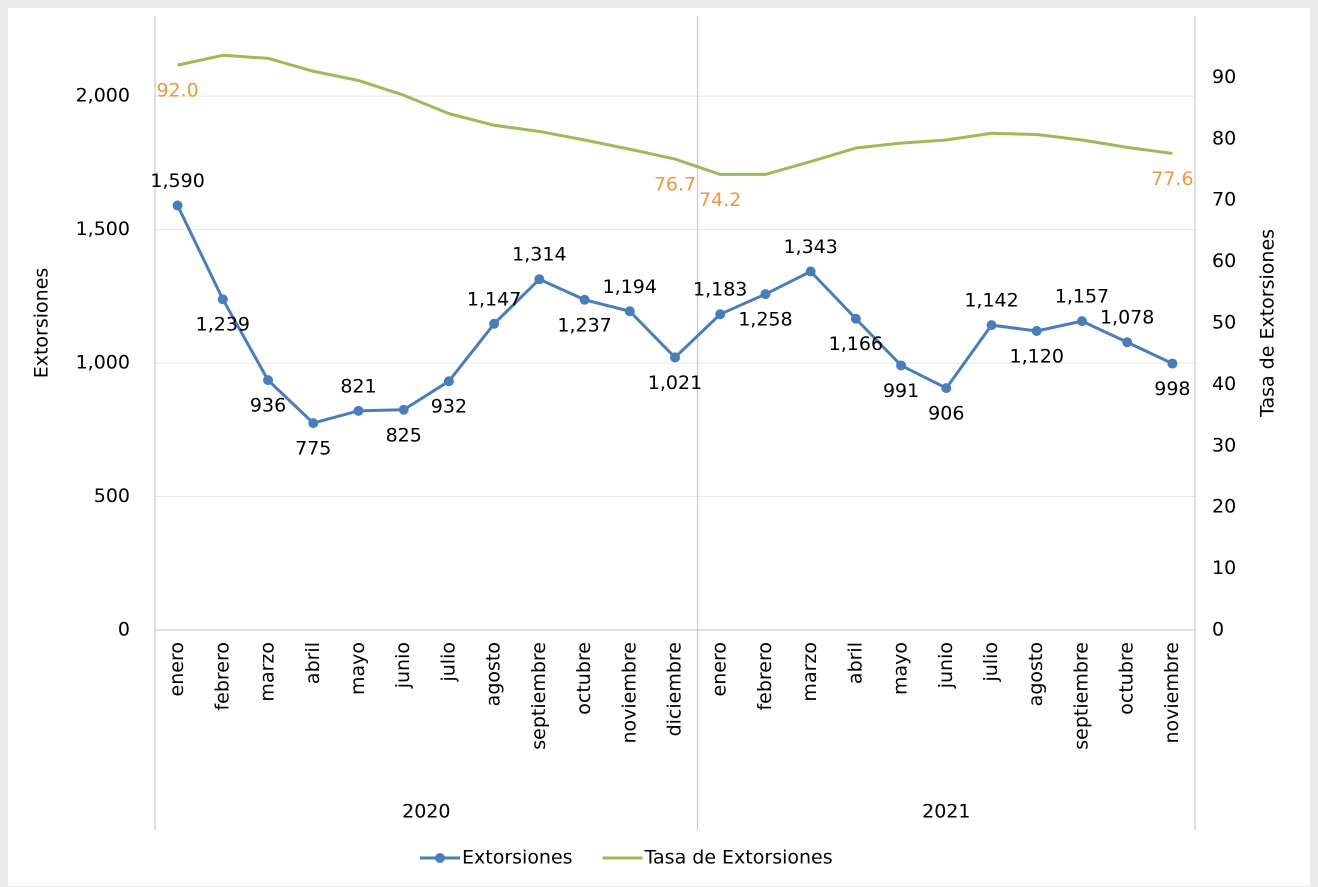 This screenshot has height=887, width=1318. I want to click on y2-tick-label: 30, so click(1224, 445).